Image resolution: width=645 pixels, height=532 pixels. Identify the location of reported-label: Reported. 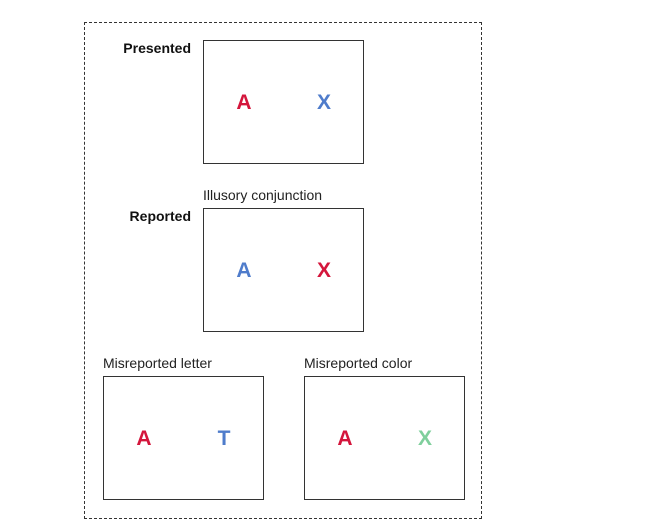
(160, 216).